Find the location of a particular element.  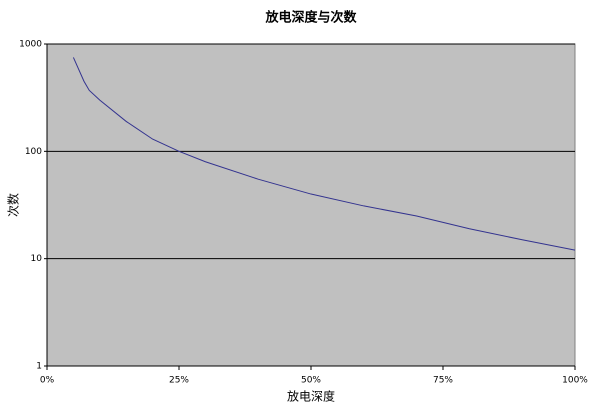

y-tick-label: 1000 is located at coordinates (30, 45).